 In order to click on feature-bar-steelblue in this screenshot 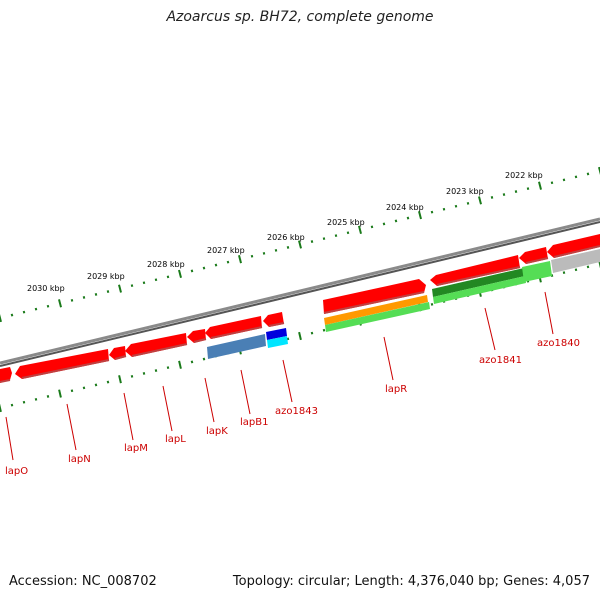, I will do `click(236, 346)`.